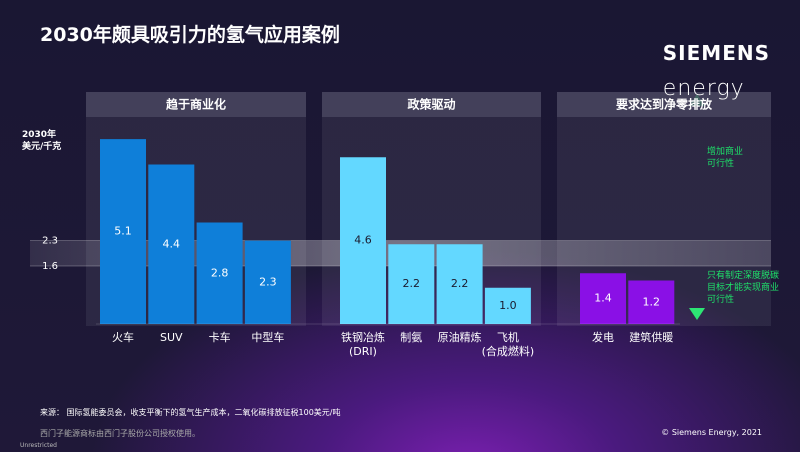  I want to click on value-label: 4.4, so click(172, 243).